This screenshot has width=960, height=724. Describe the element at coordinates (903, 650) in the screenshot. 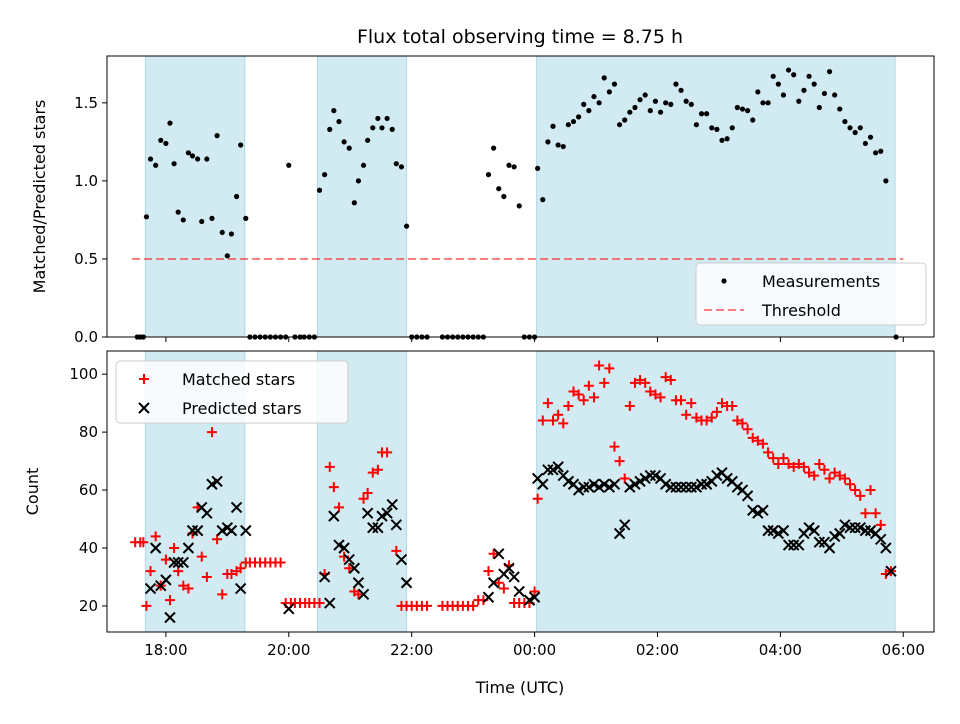

I see `x-tick-label: 06:00` at that location.